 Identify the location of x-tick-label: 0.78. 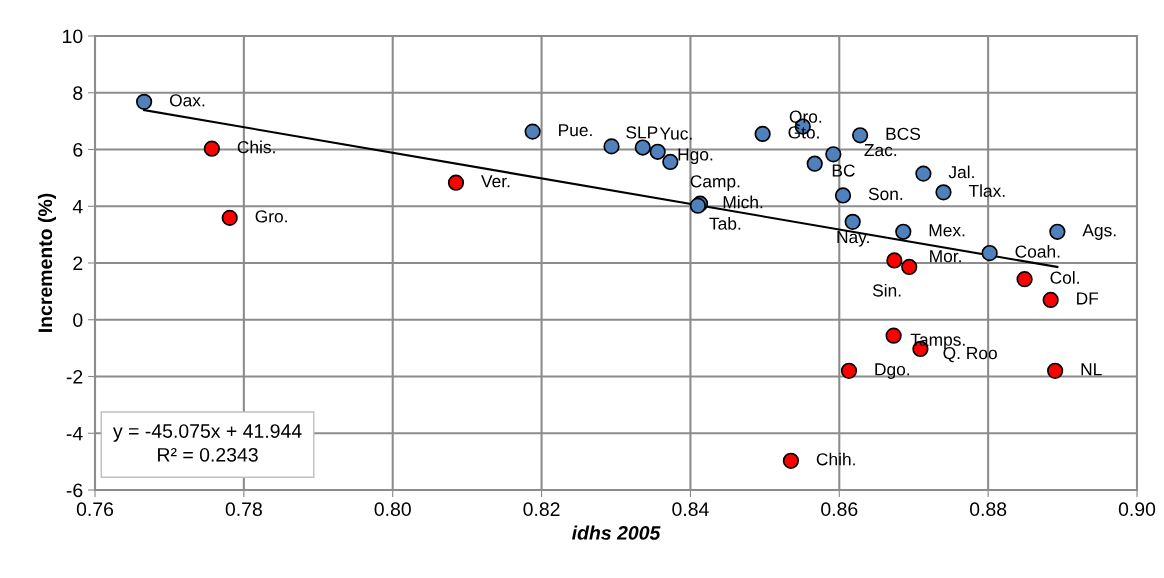
(243, 509).